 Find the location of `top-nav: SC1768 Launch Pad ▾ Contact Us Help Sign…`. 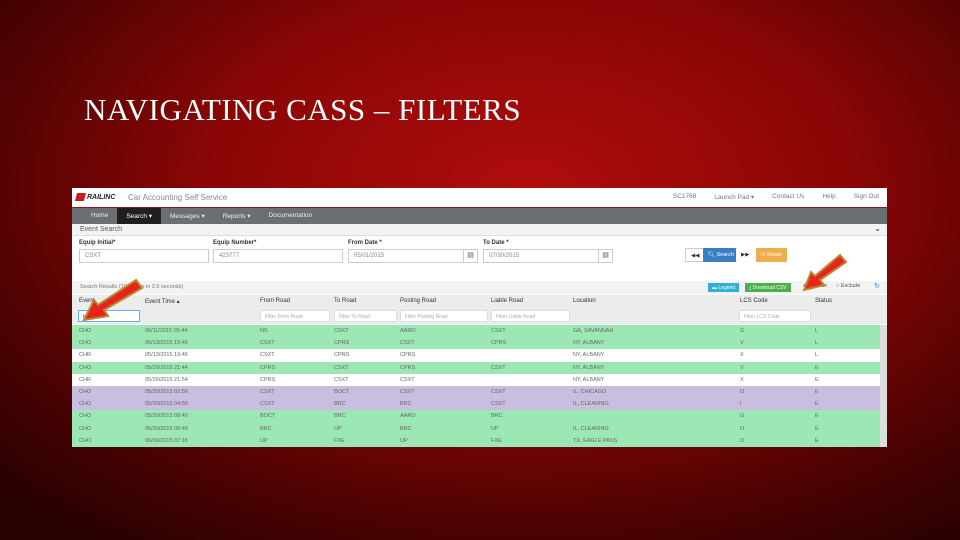

top-nav: SC1768 Launch Pad ▾ Contact Us Help Sign… is located at coordinates (776, 197).